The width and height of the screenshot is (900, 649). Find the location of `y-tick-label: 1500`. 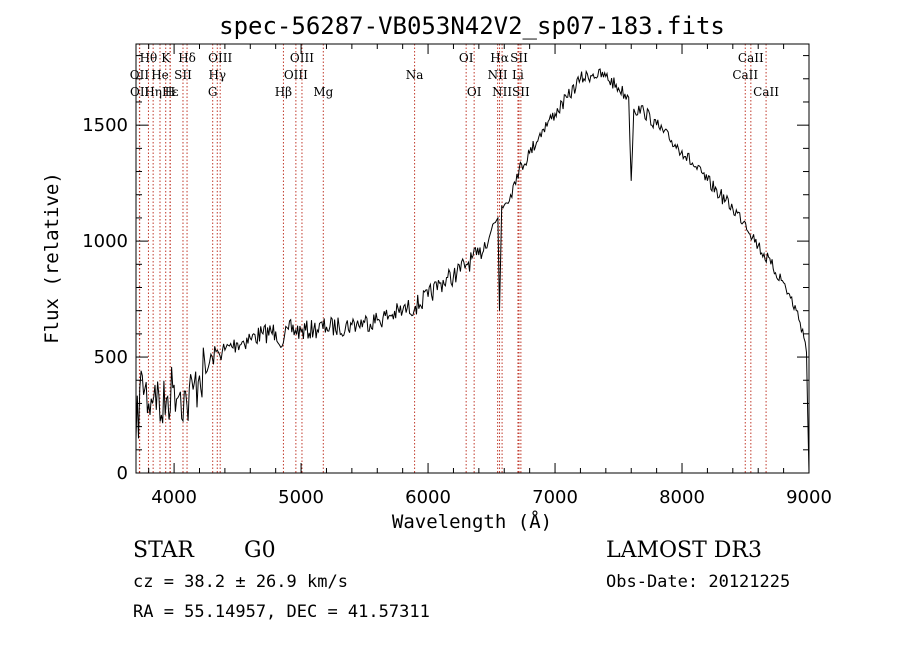

y-tick-label: 1500 is located at coordinates (105, 125).